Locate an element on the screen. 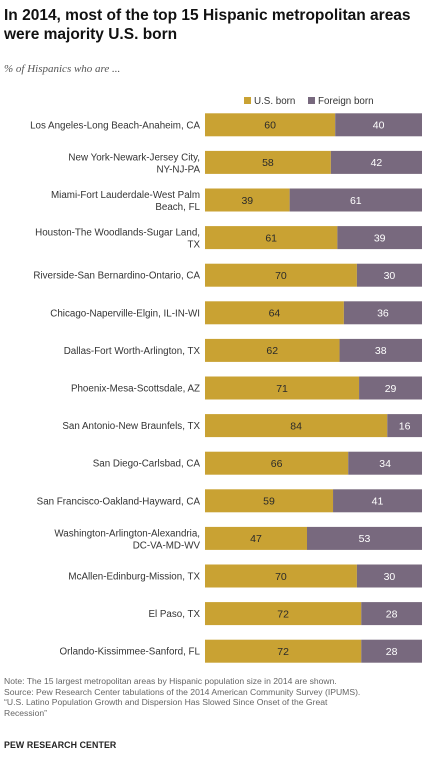  category-label: Los Angeles-Long Beach-Anaheim, CA is located at coordinates (115, 125).